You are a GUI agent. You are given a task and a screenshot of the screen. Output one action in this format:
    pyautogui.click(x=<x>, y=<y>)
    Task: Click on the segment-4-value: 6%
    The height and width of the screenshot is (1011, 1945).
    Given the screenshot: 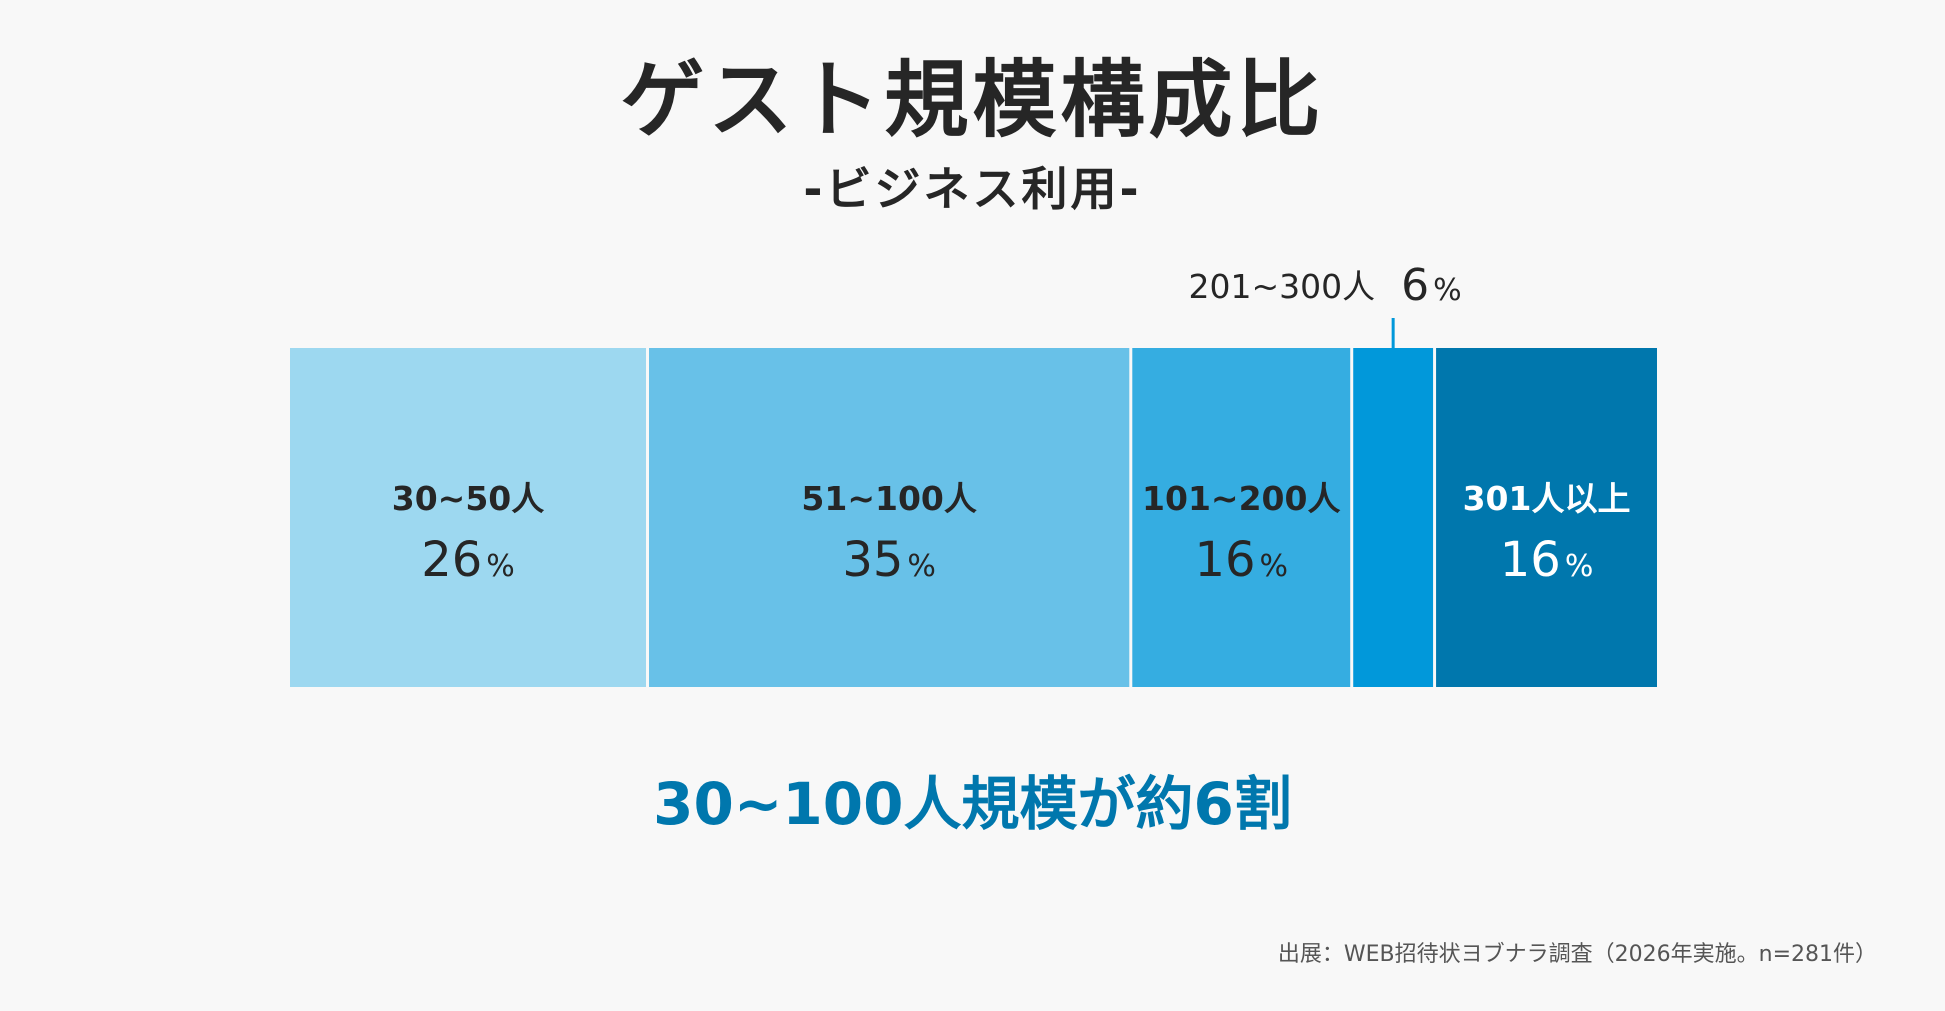 What is the action you would take?
    pyautogui.click(x=1431, y=285)
    